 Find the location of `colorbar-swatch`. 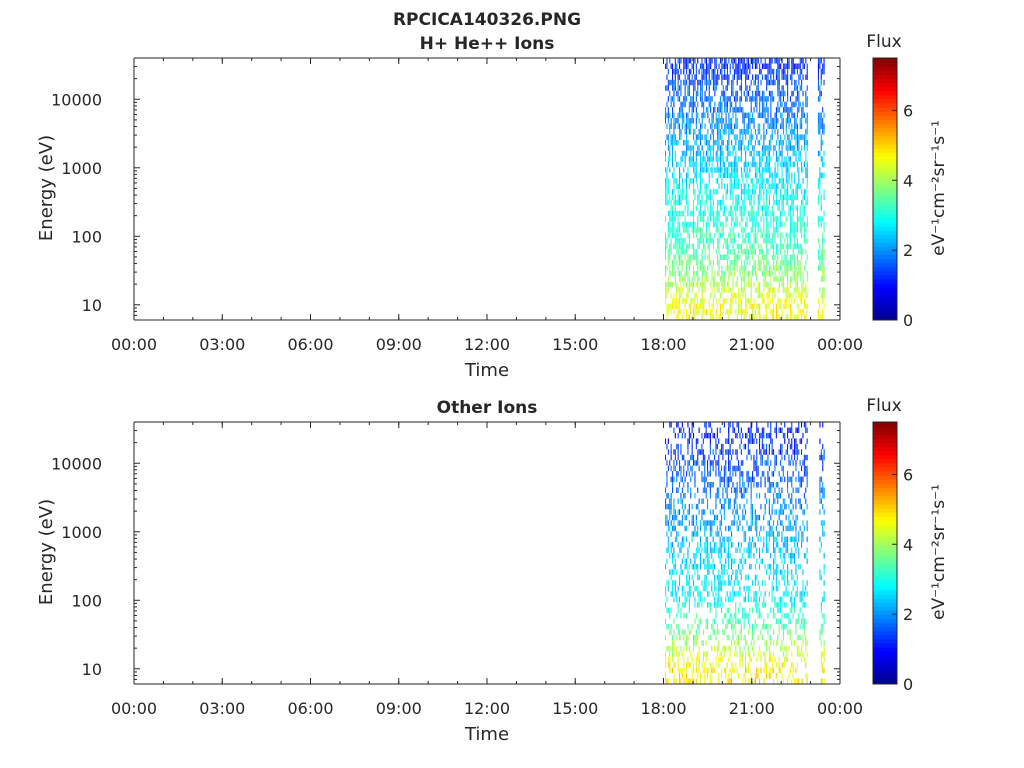

colorbar-swatch is located at coordinates (885, 224).